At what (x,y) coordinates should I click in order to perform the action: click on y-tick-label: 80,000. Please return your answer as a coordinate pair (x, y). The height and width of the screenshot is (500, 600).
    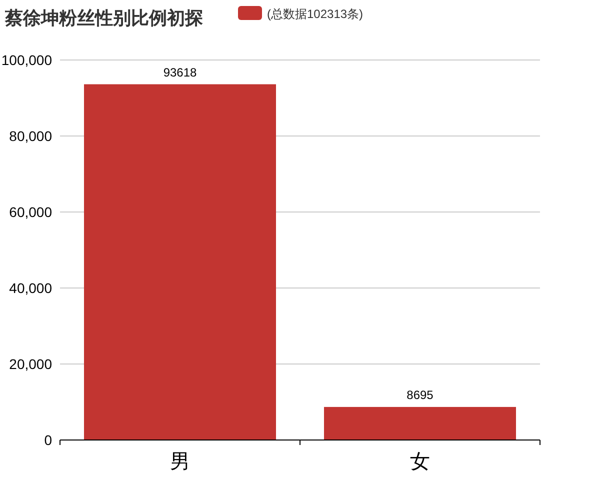
    Looking at the image, I should click on (30, 136).